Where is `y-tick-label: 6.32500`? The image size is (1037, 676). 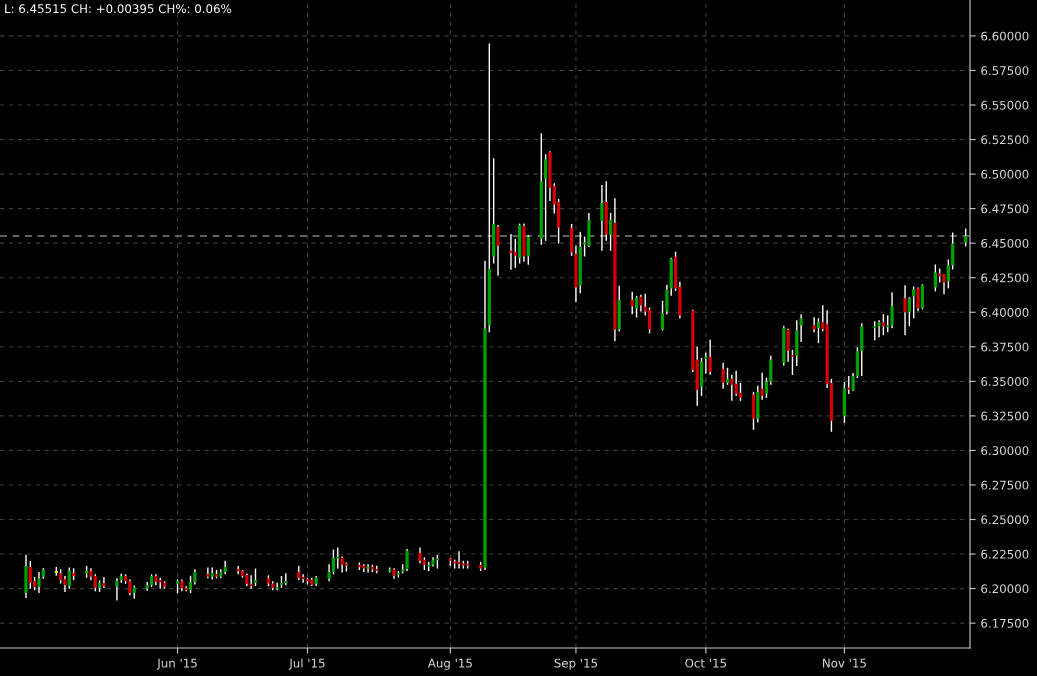 y-tick-label: 6.32500 is located at coordinates (1005, 416).